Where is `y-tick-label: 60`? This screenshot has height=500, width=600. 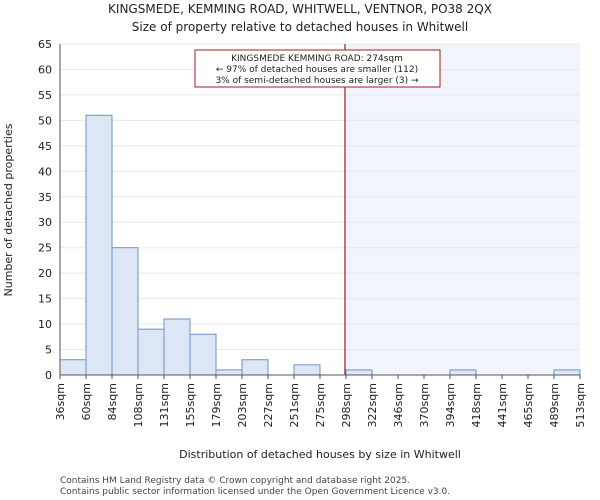
y-tick-label: 60 is located at coordinates (45, 69).